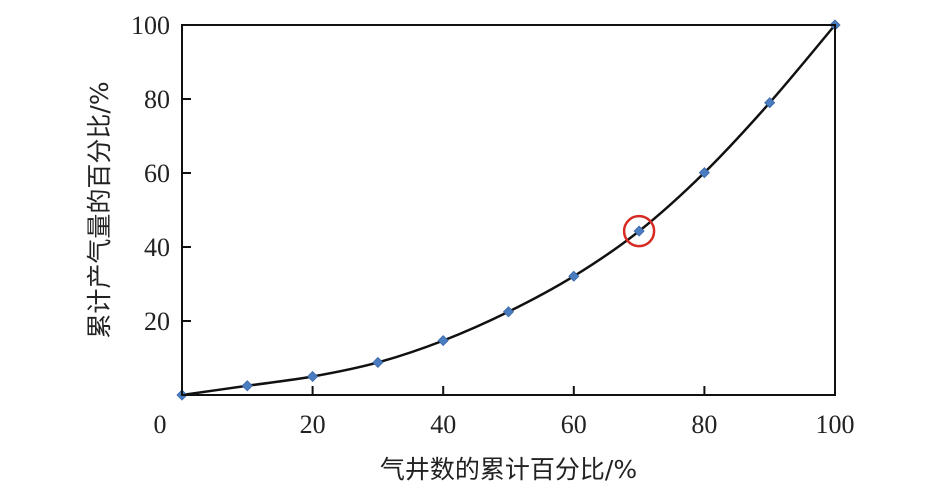 The image size is (945, 494). What do you see at coordinates (574, 424) in the screenshot?
I see `x-tick-label: 60` at bounding box center [574, 424].